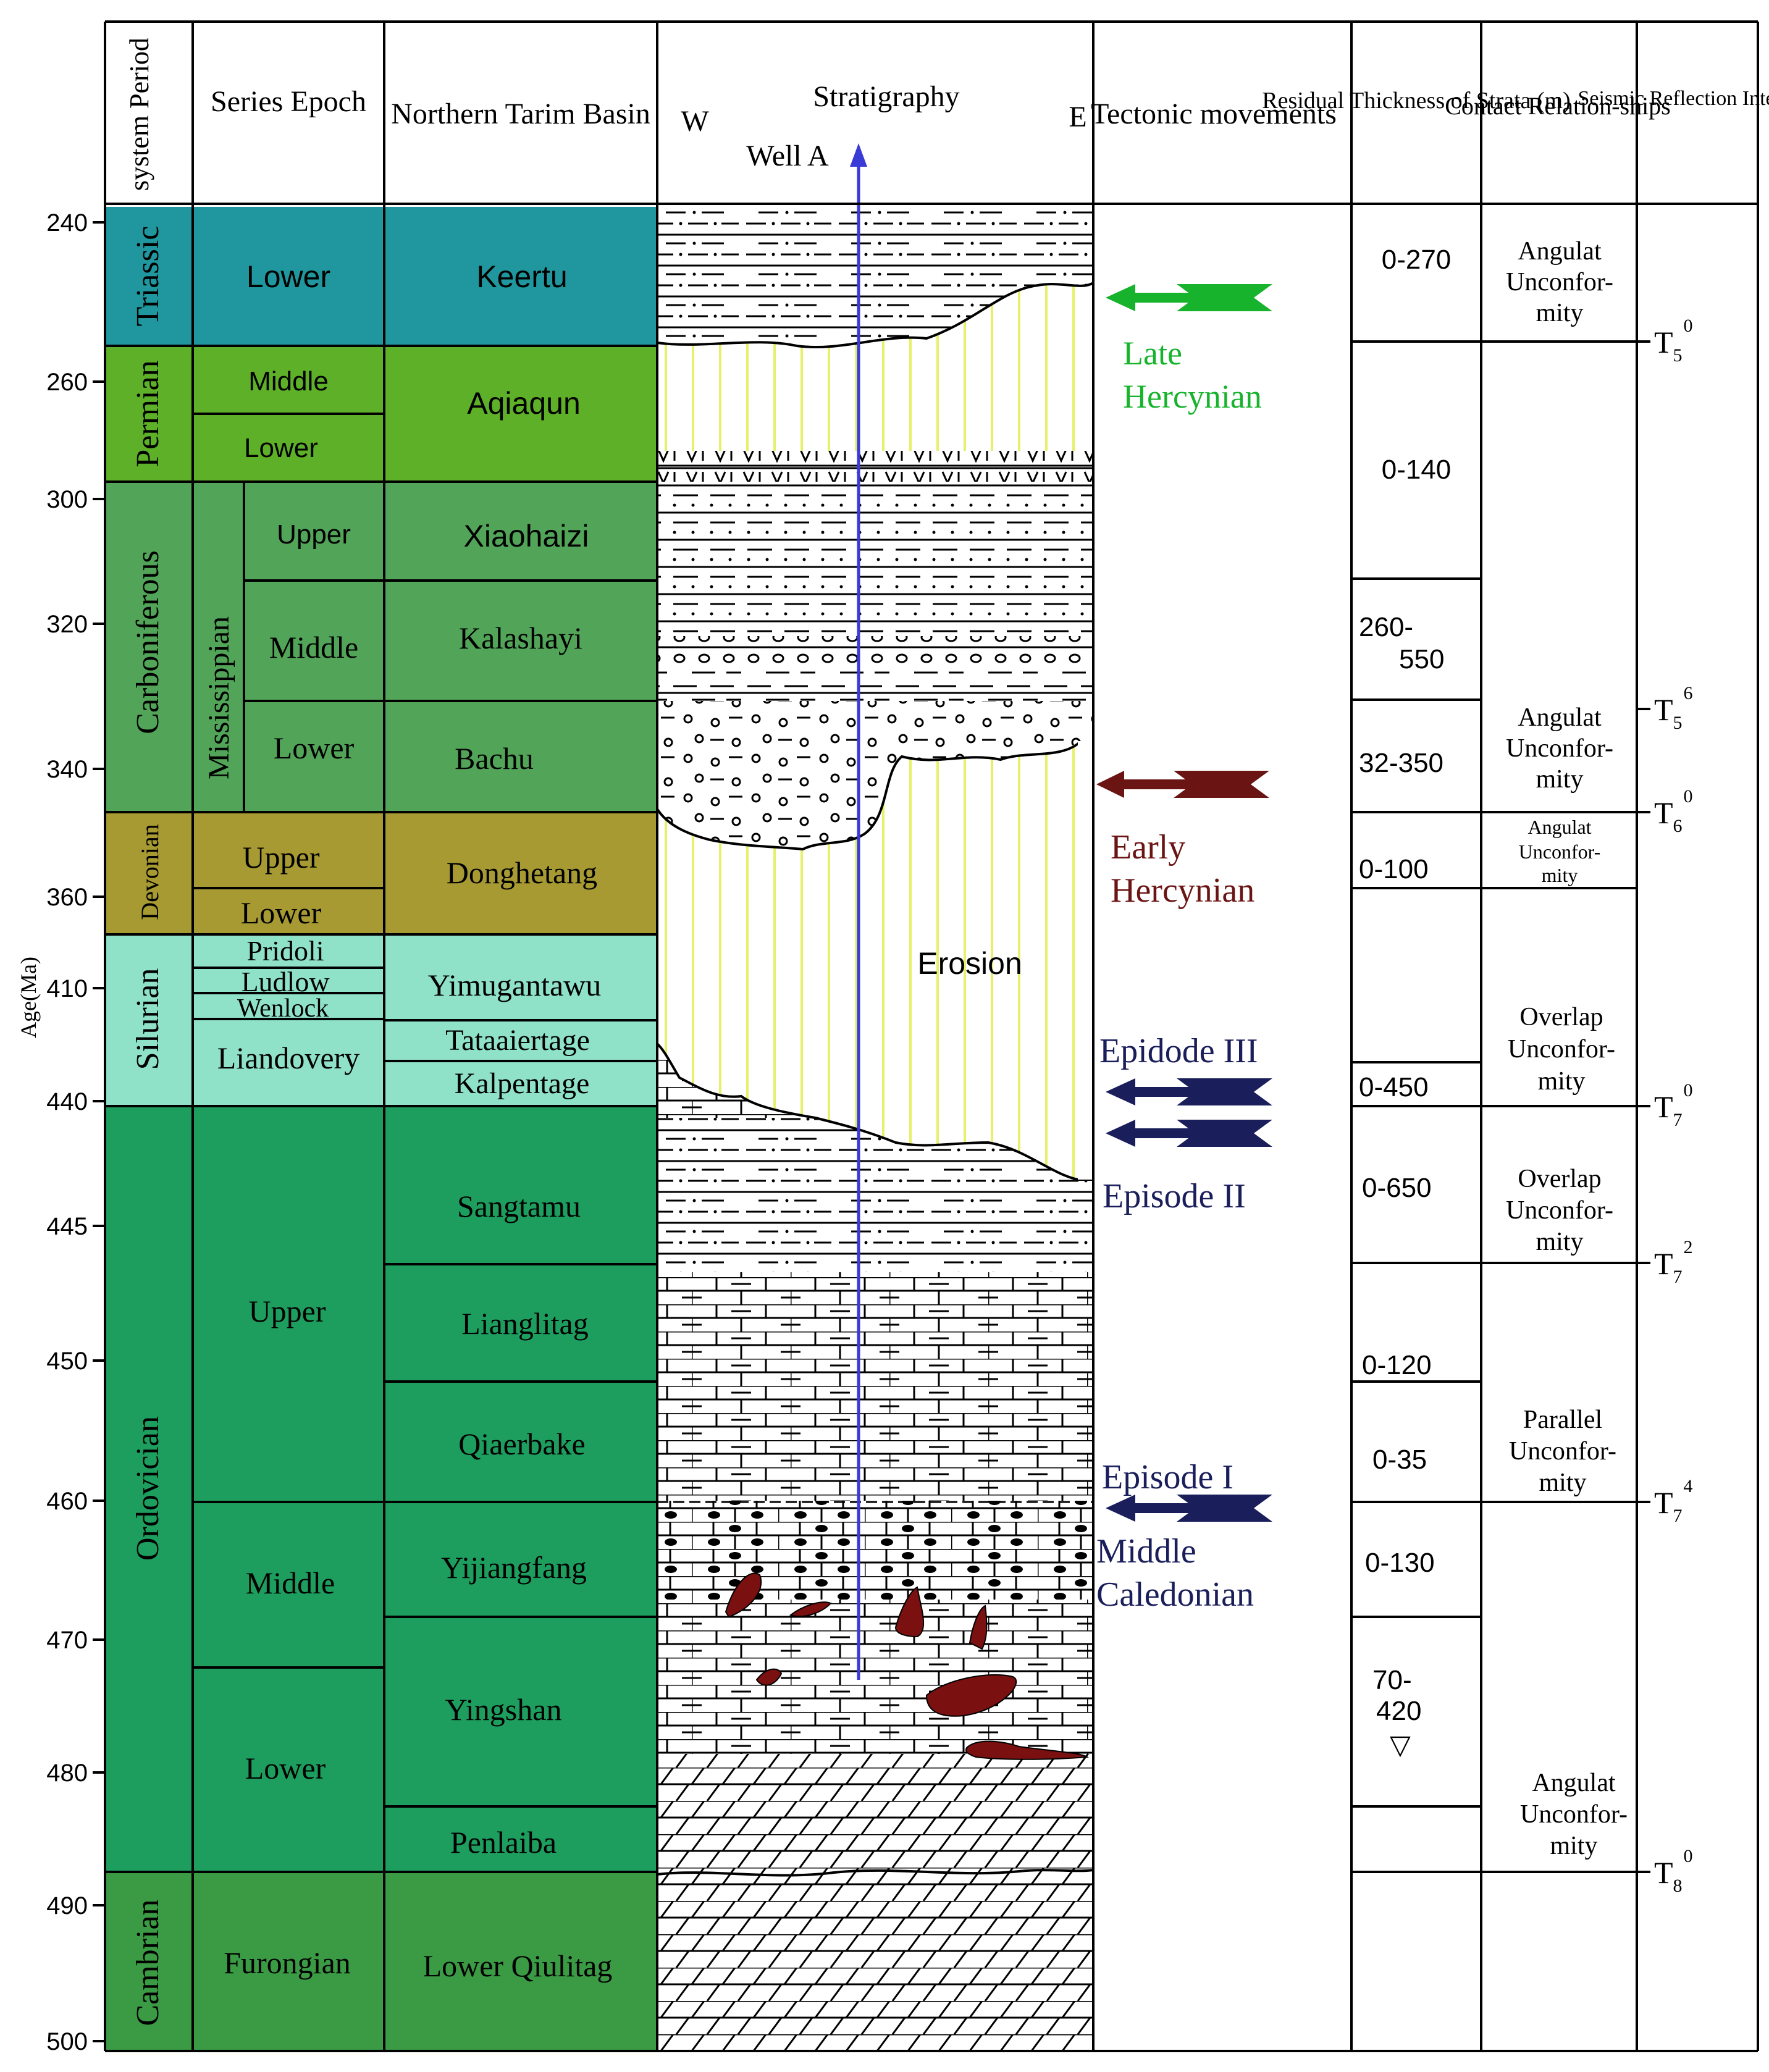 The width and height of the screenshot is (1769, 2072). Describe the element at coordinates (67, 1640) in the screenshot. I see `age-tick-label: 470` at that location.